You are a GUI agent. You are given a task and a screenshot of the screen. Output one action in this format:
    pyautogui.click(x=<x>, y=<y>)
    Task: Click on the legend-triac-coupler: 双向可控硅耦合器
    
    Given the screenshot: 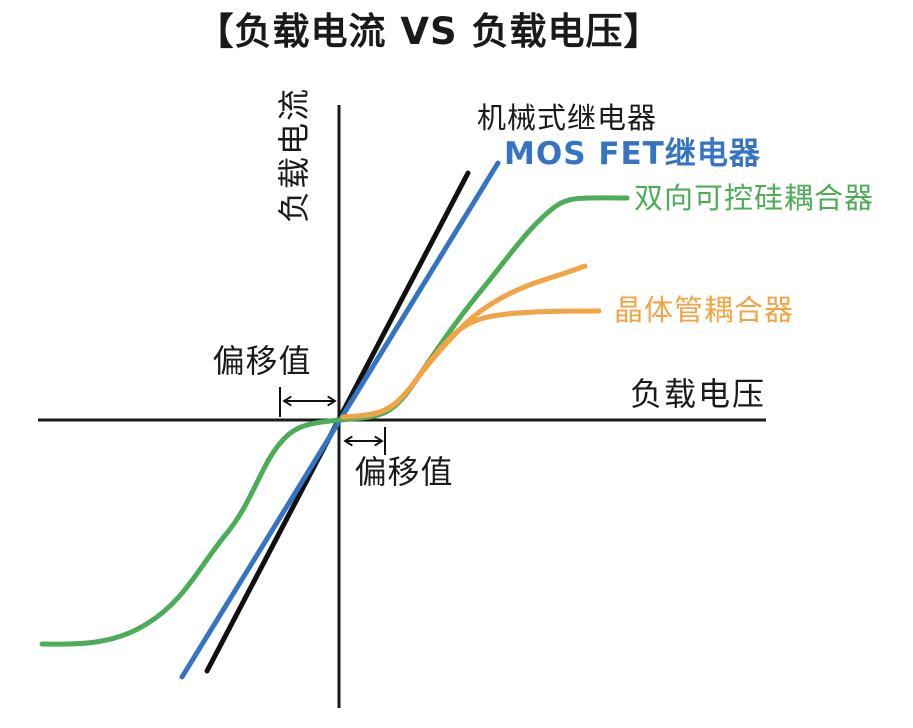 What is the action you would take?
    pyautogui.click(x=754, y=198)
    